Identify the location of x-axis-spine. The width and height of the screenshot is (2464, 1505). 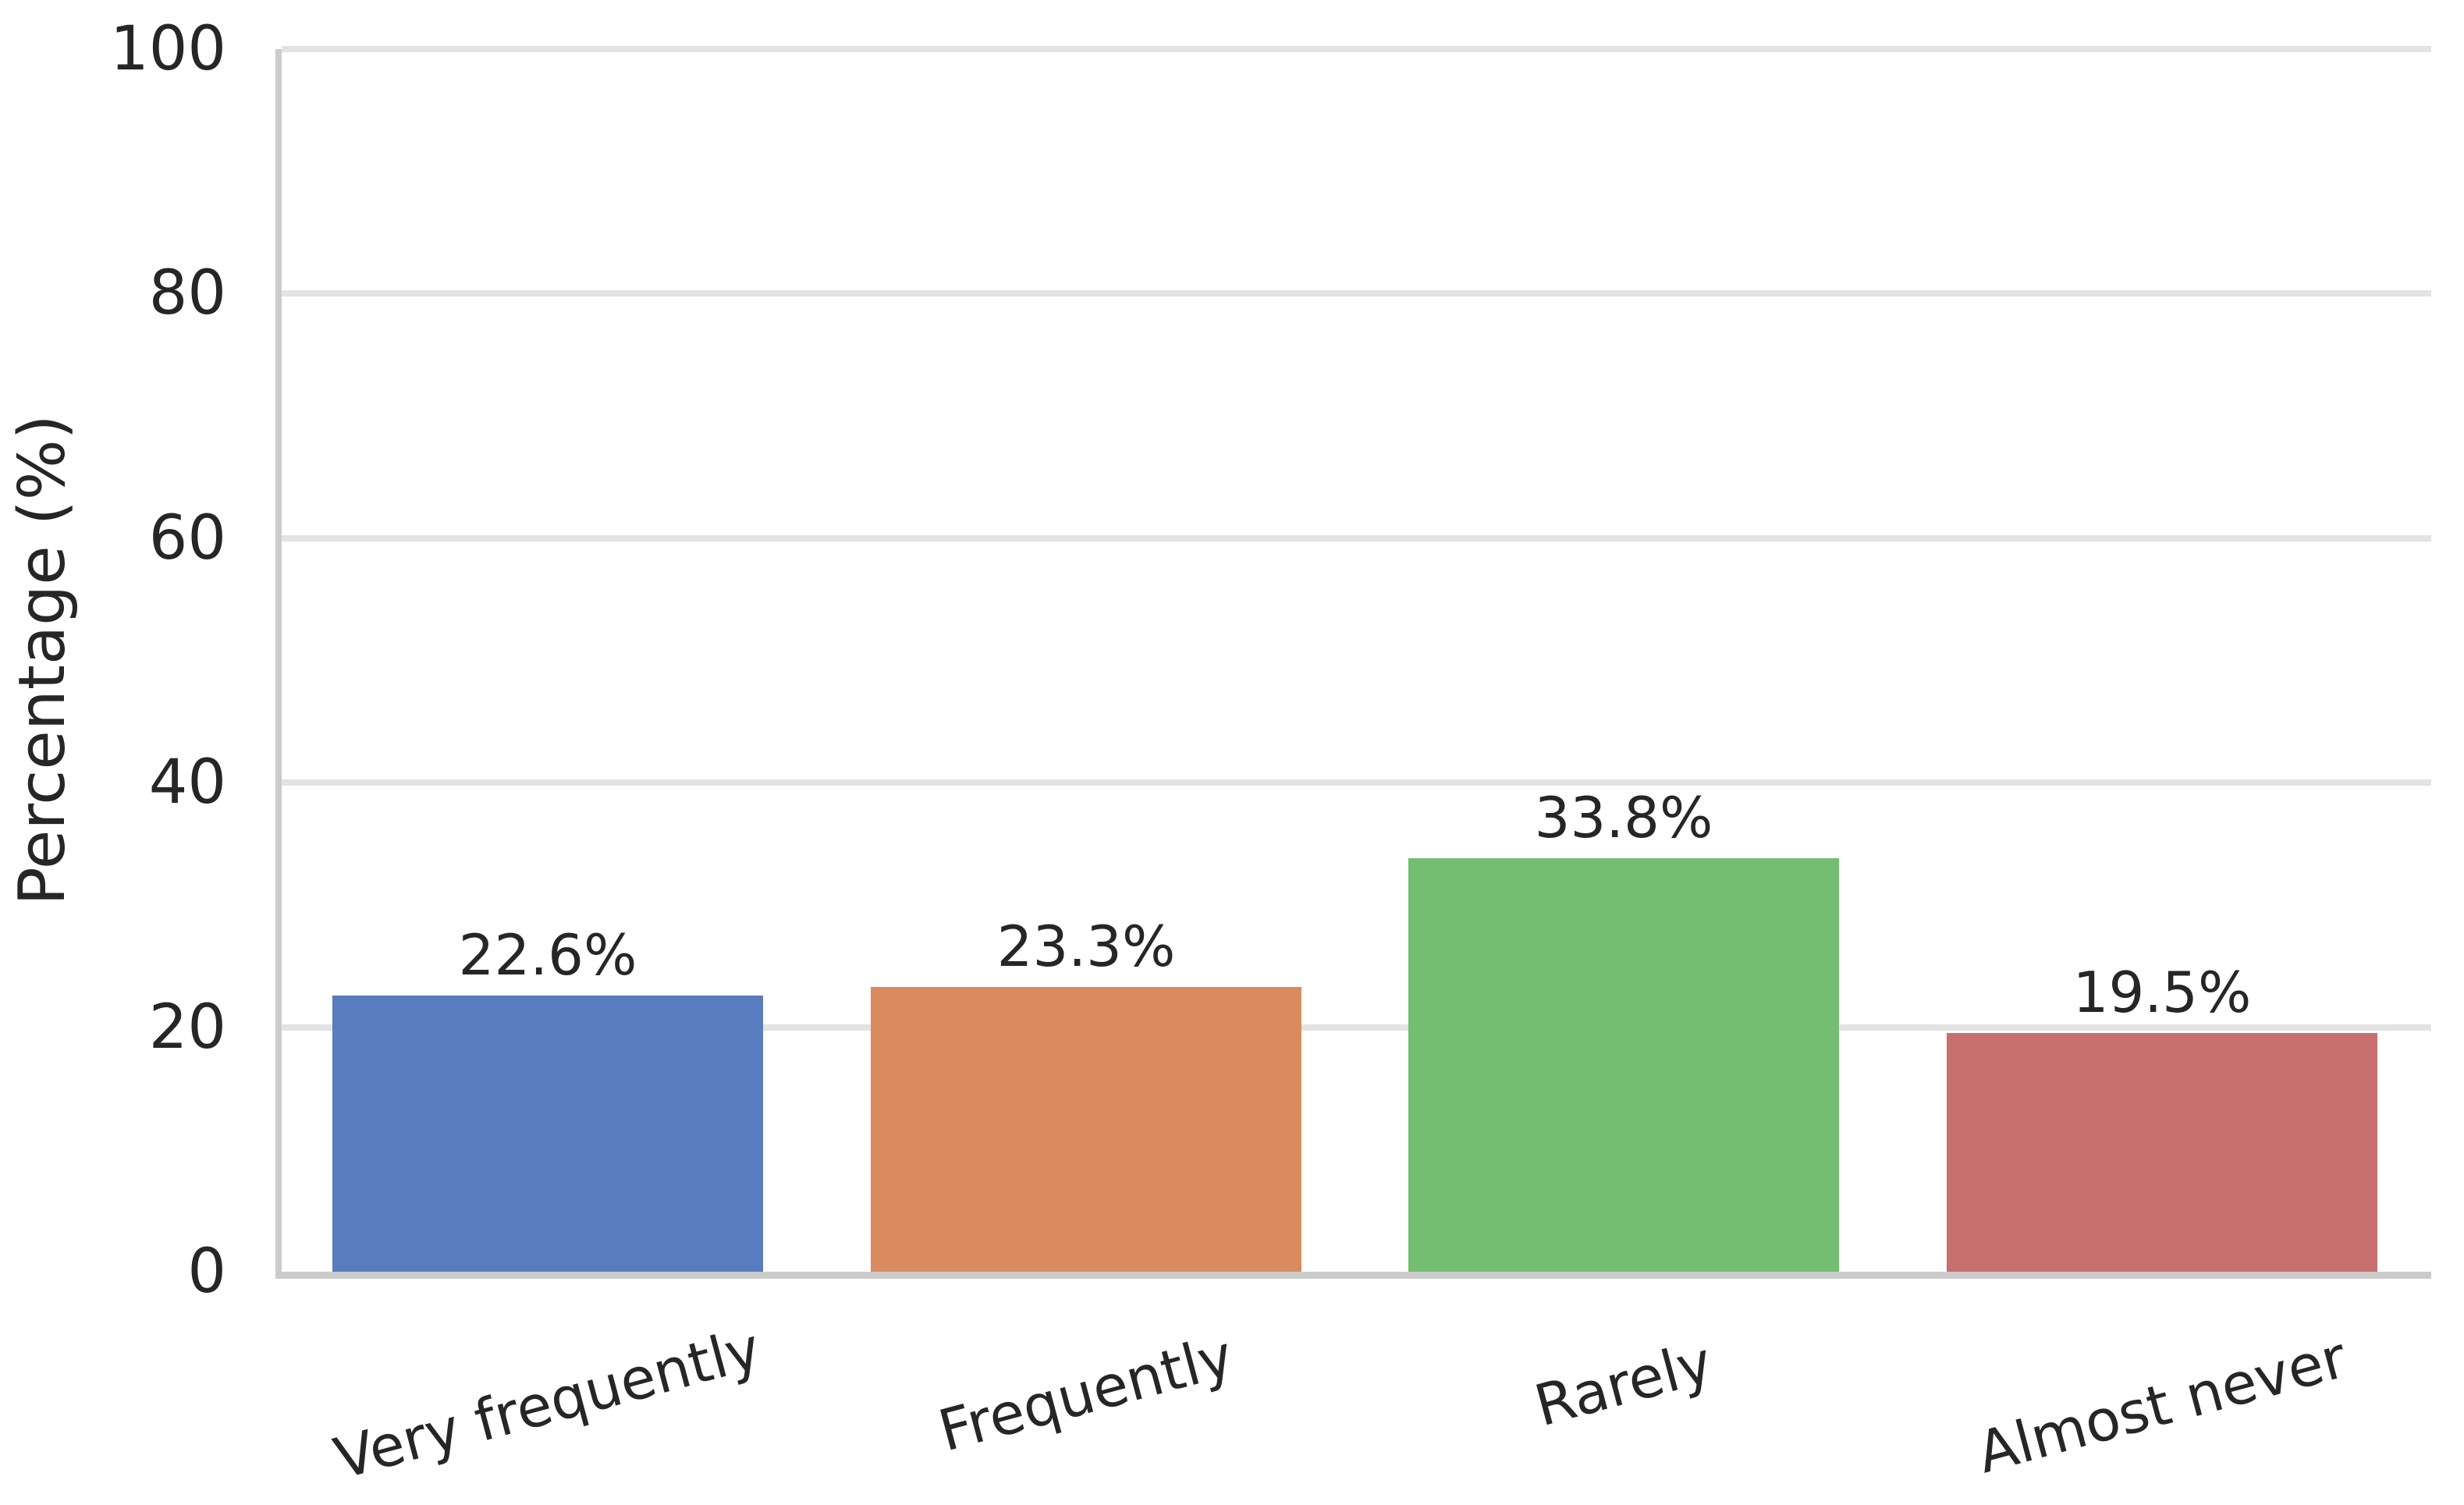
(1353, 1275).